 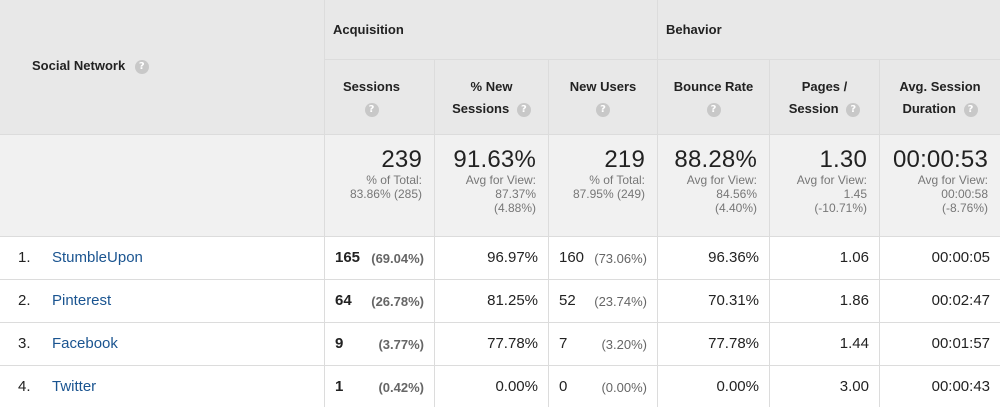 I want to click on totals-pages-session-value: 1.30, so click(x=843, y=159).